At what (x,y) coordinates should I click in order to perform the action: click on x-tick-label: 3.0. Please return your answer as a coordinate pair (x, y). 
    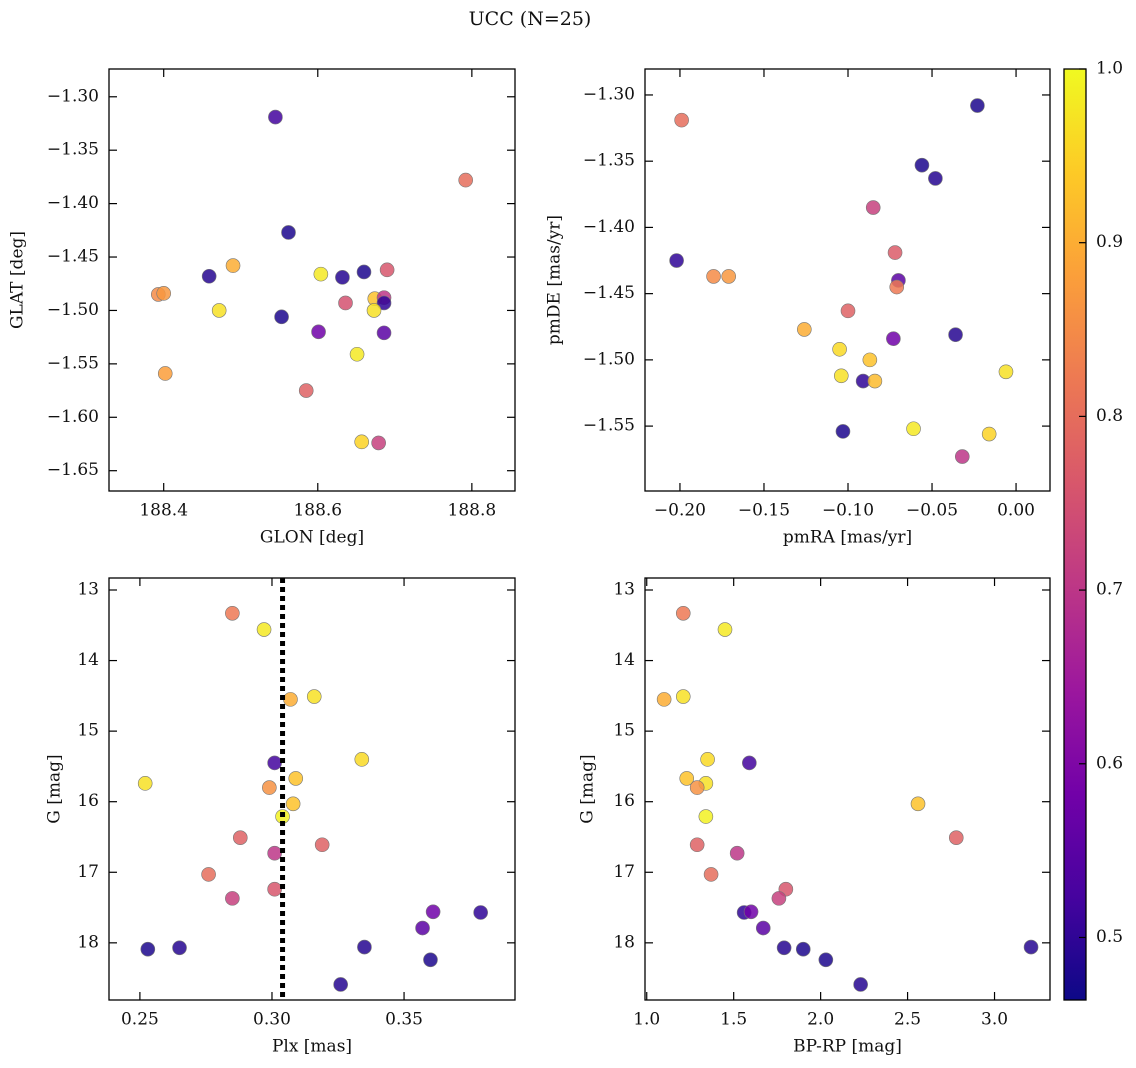
    Looking at the image, I should click on (994, 1020).